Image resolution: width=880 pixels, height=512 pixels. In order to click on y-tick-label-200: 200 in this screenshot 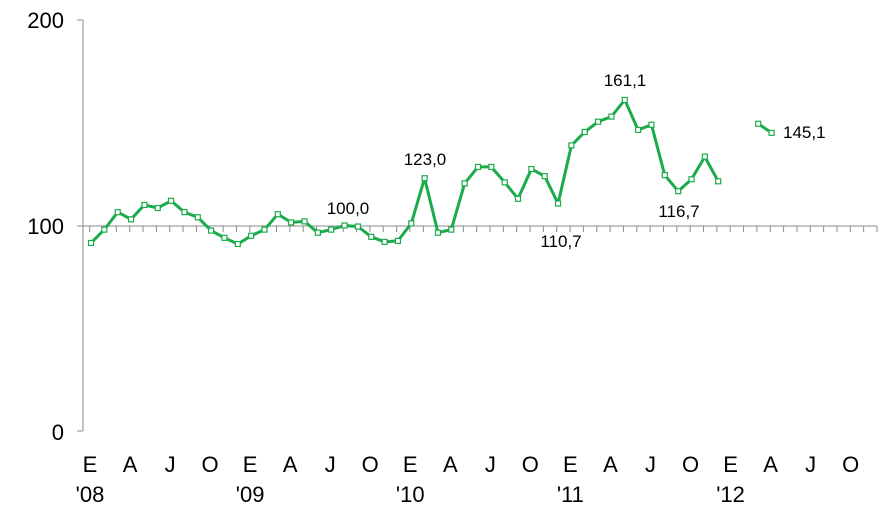, I will do `click(45, 20)`.